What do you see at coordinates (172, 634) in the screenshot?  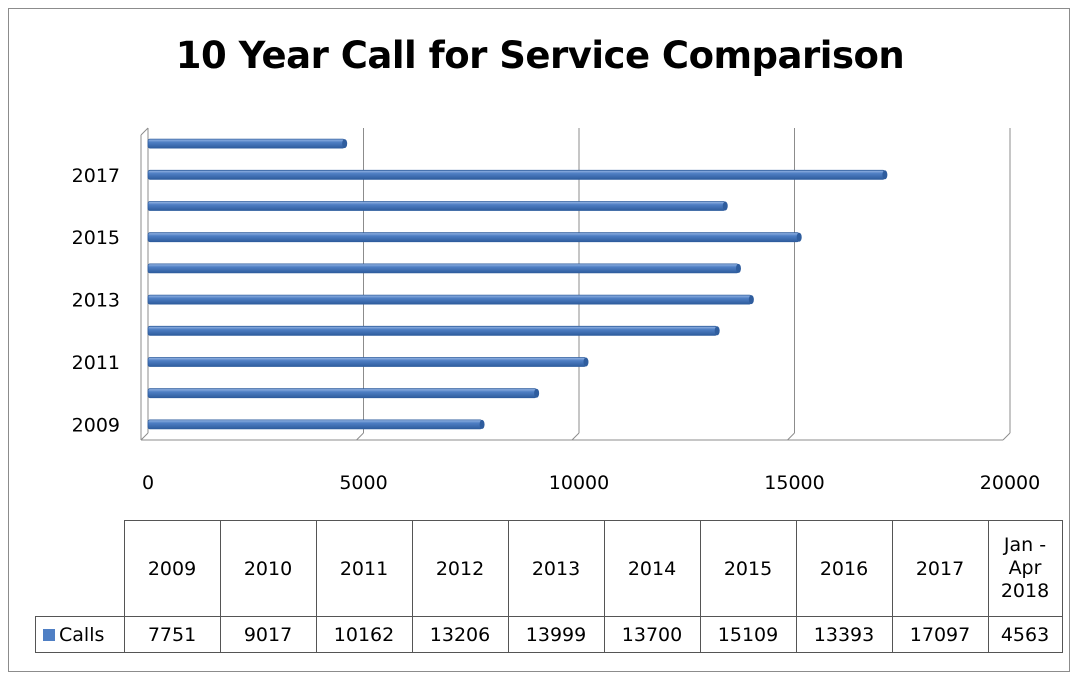 I see `data-table-value-cell: 7751` at bounding box center [172, 634].